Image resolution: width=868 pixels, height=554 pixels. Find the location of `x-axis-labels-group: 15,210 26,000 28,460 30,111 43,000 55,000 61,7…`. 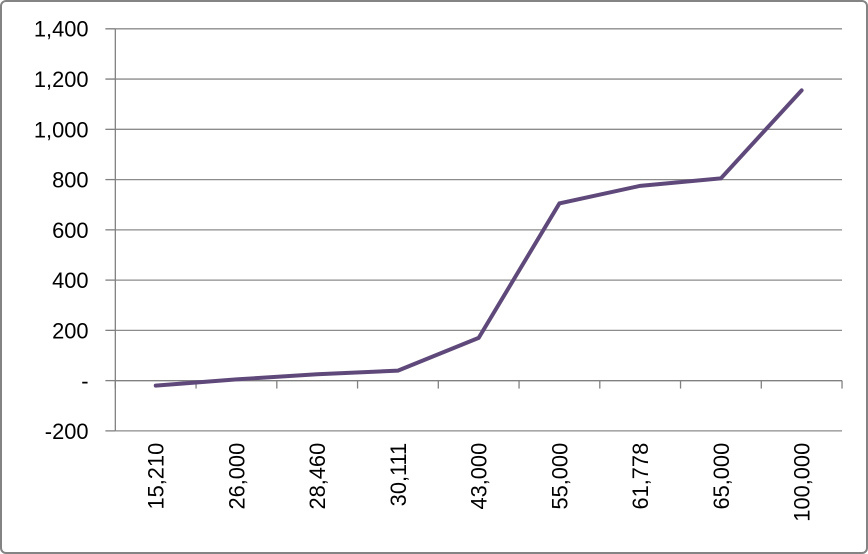

x-axis-labels-group: 15,210 26,000 28,460 30,111 43,000 55,000 61,7… is located at coordinates (479, 482).